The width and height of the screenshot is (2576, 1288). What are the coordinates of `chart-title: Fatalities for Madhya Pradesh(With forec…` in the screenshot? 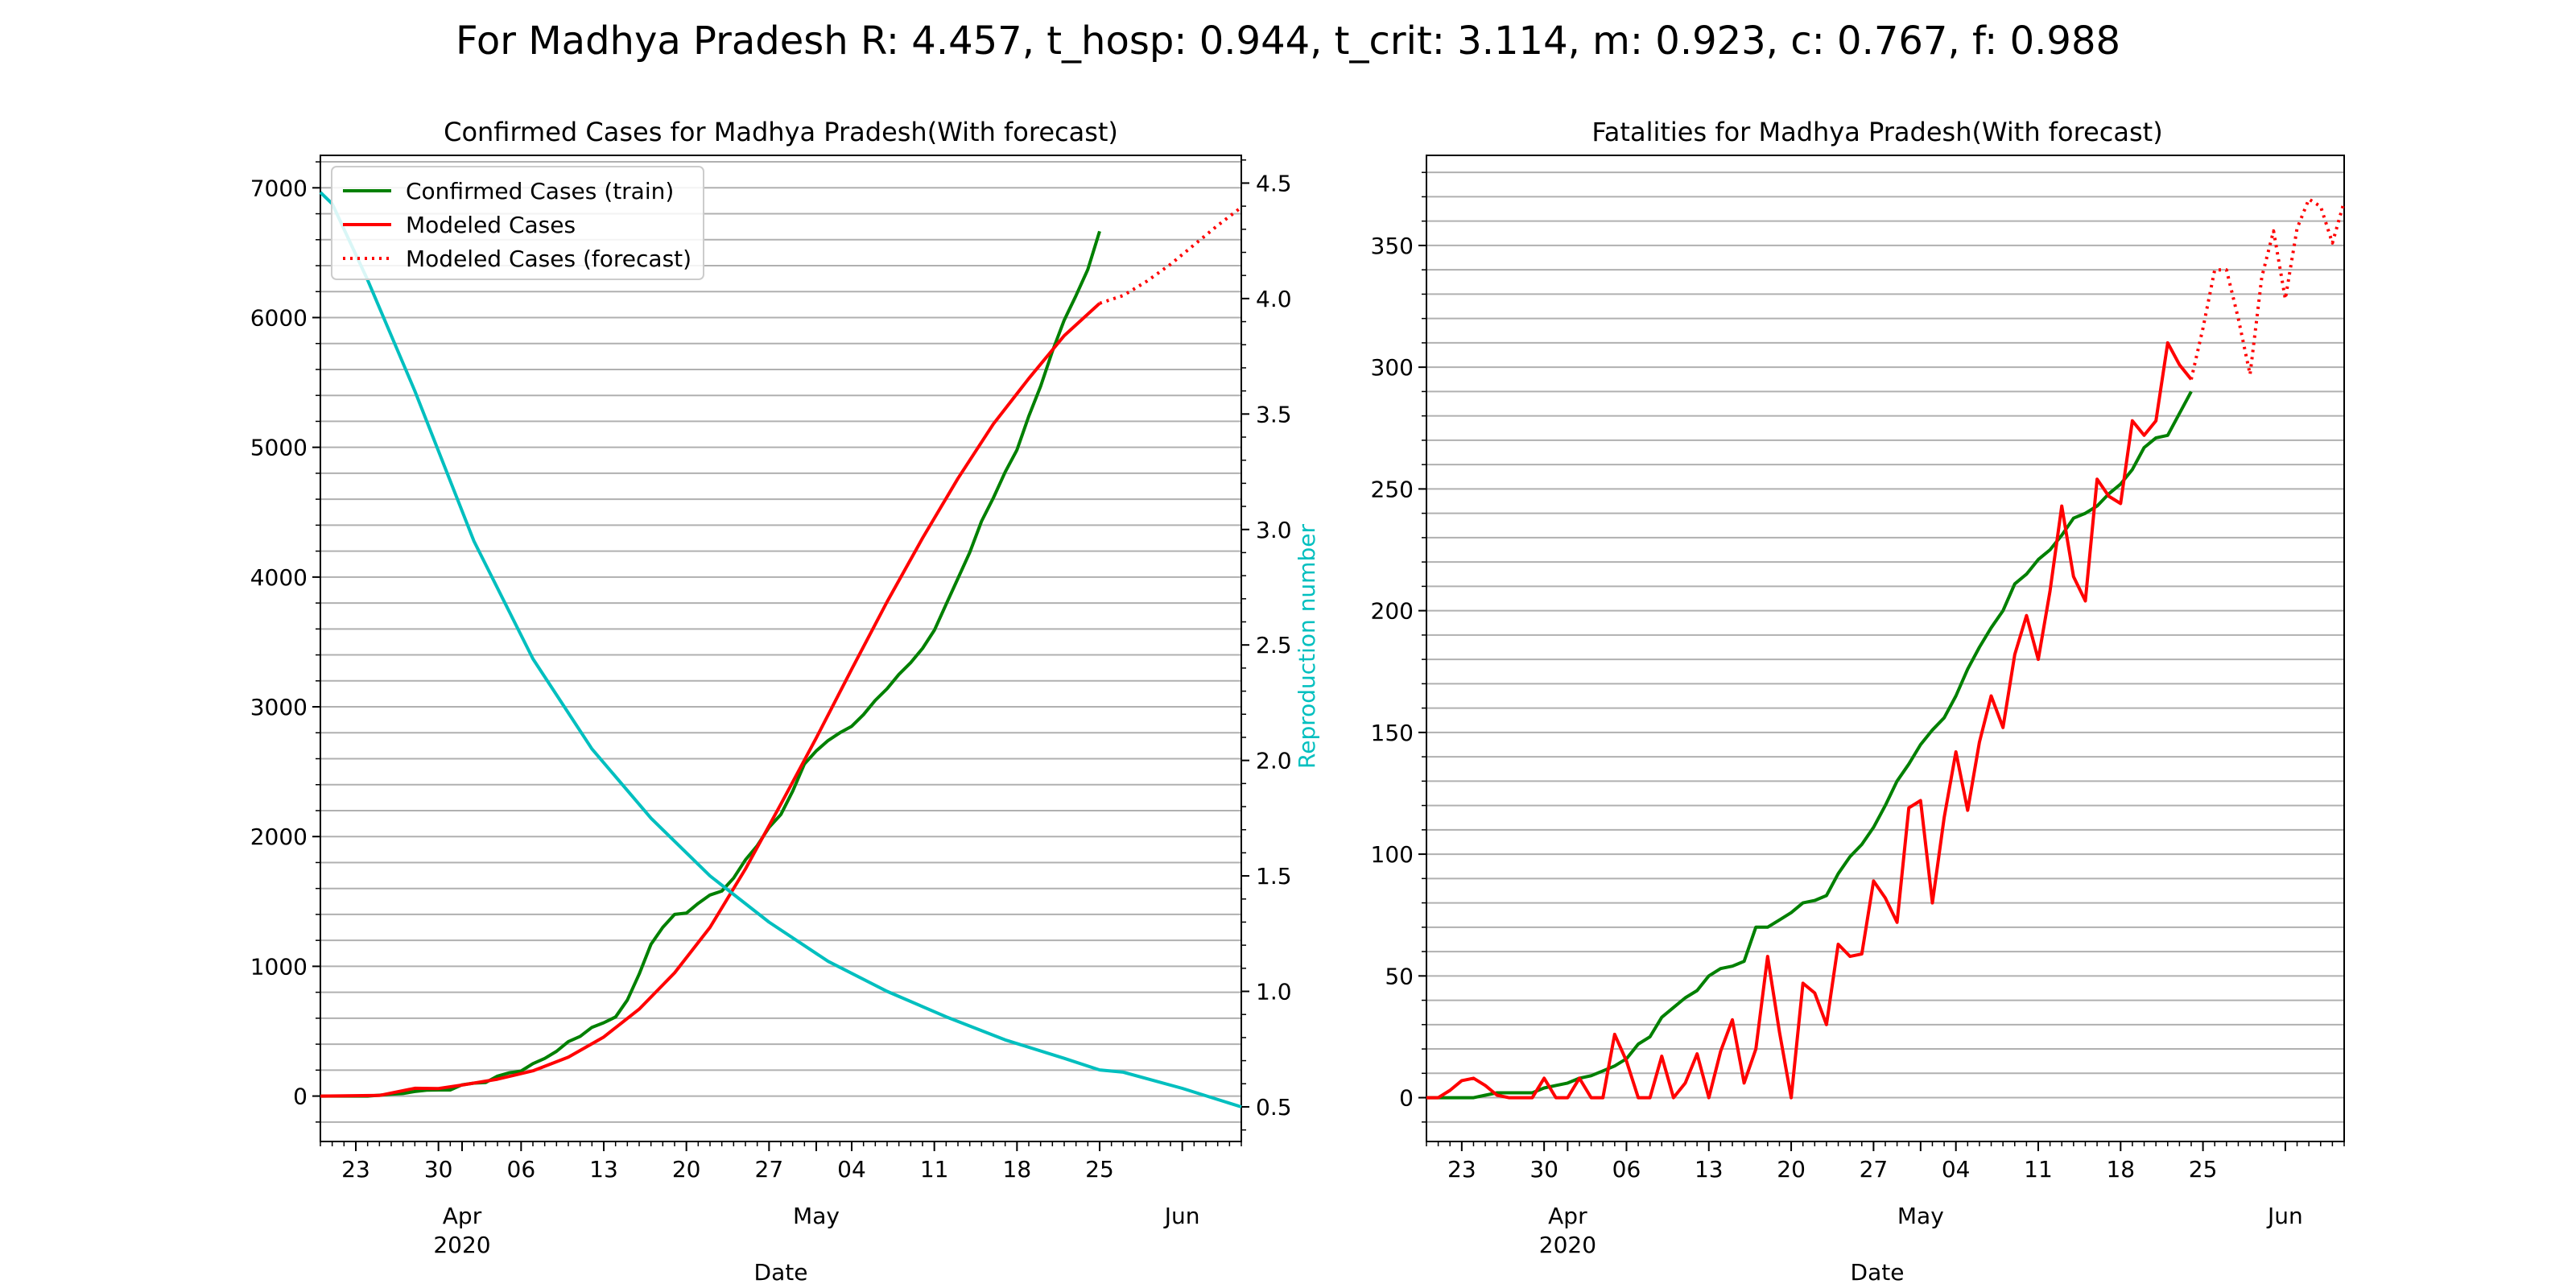 It's located at (1876, 132).